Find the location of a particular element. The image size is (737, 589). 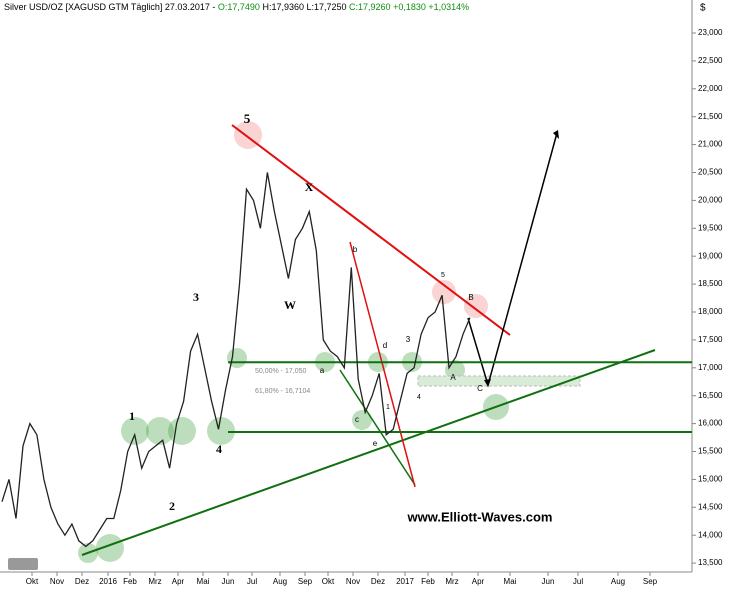

wave-label: W is located at coordinates (290, 305).